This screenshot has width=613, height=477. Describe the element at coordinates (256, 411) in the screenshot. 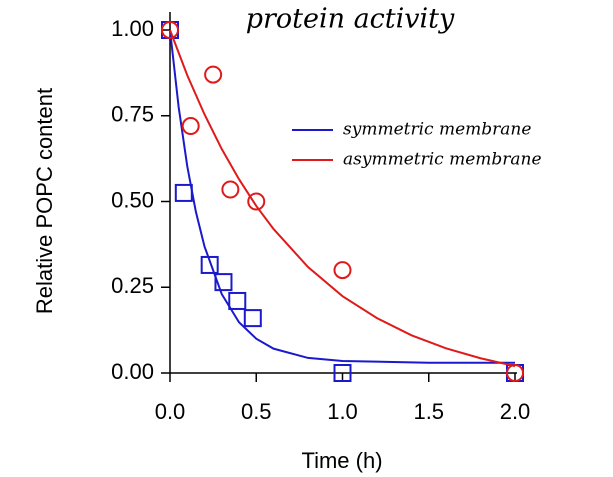

I see `x-tick-label: 0.5` at that location.